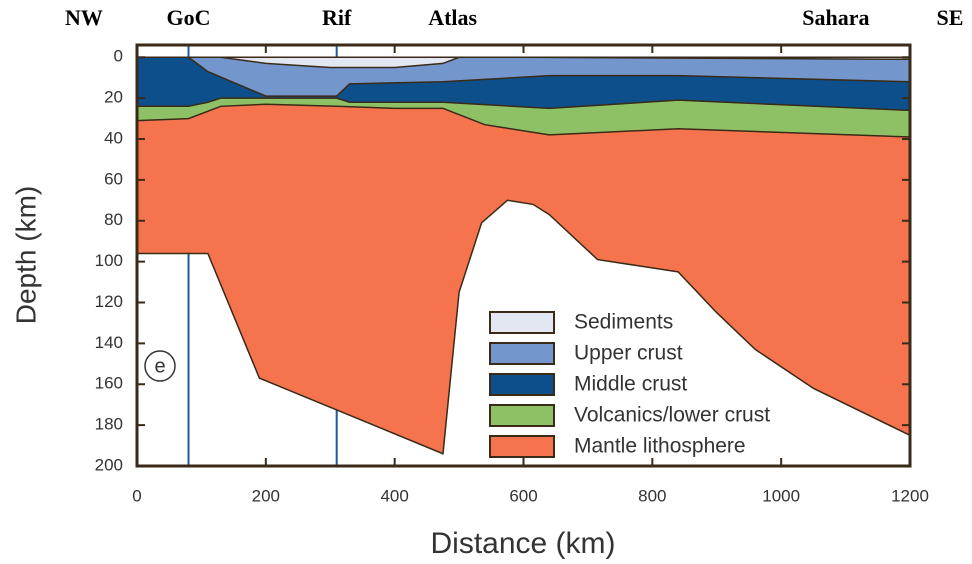 The width and height of the screenshot is (972, 564). Describe the element at coordinates (113, 219) in the screenshot. I see `y-tick-label: 80` at that location.